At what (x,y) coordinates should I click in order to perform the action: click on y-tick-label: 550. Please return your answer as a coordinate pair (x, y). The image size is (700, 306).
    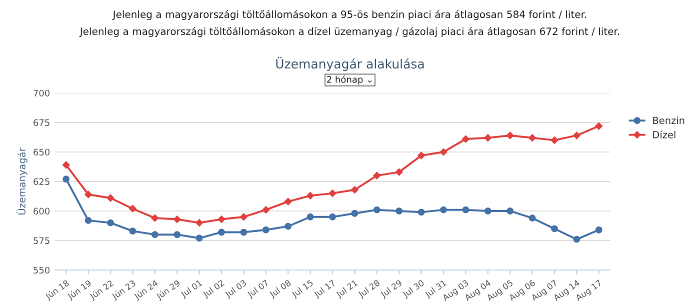
    Looking at the image, I should click on (42, 270).